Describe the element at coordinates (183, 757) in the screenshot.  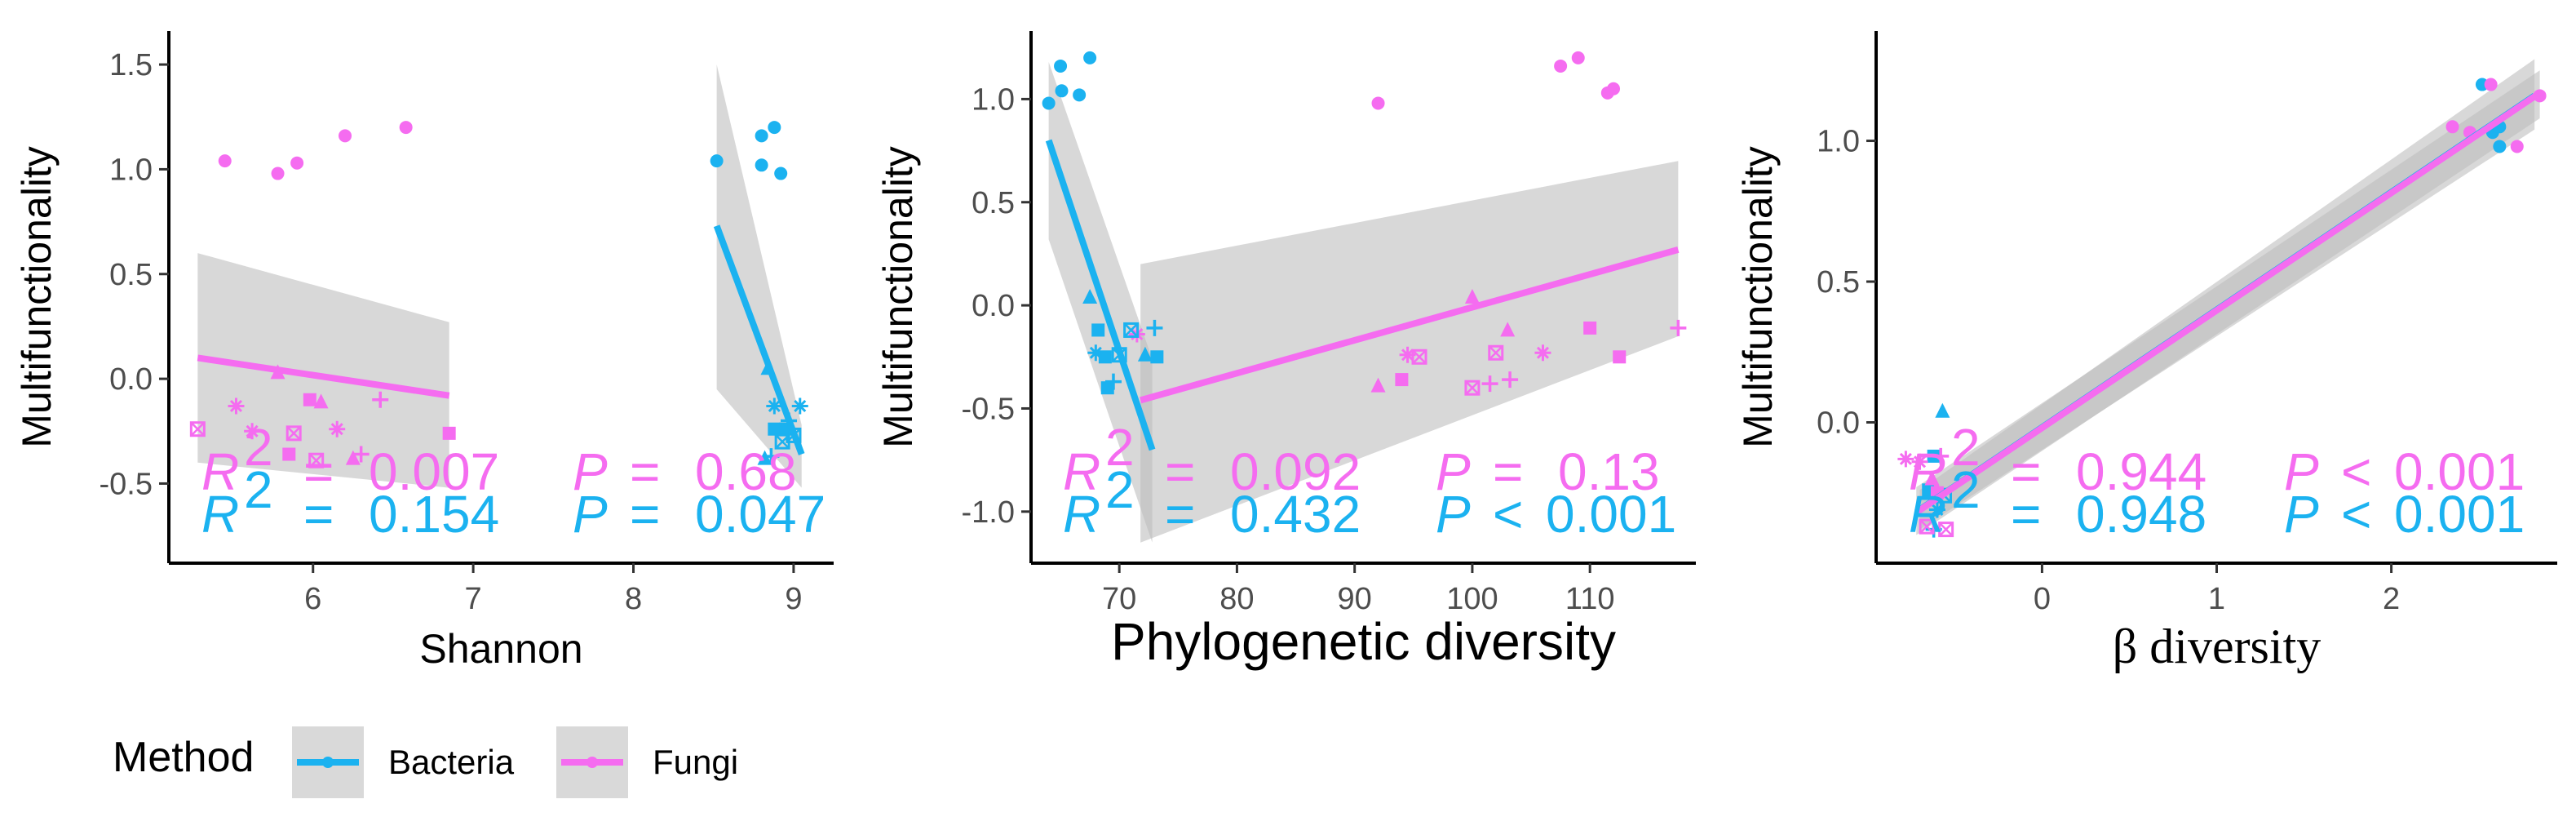
I see `legend-title: Method` at that location.